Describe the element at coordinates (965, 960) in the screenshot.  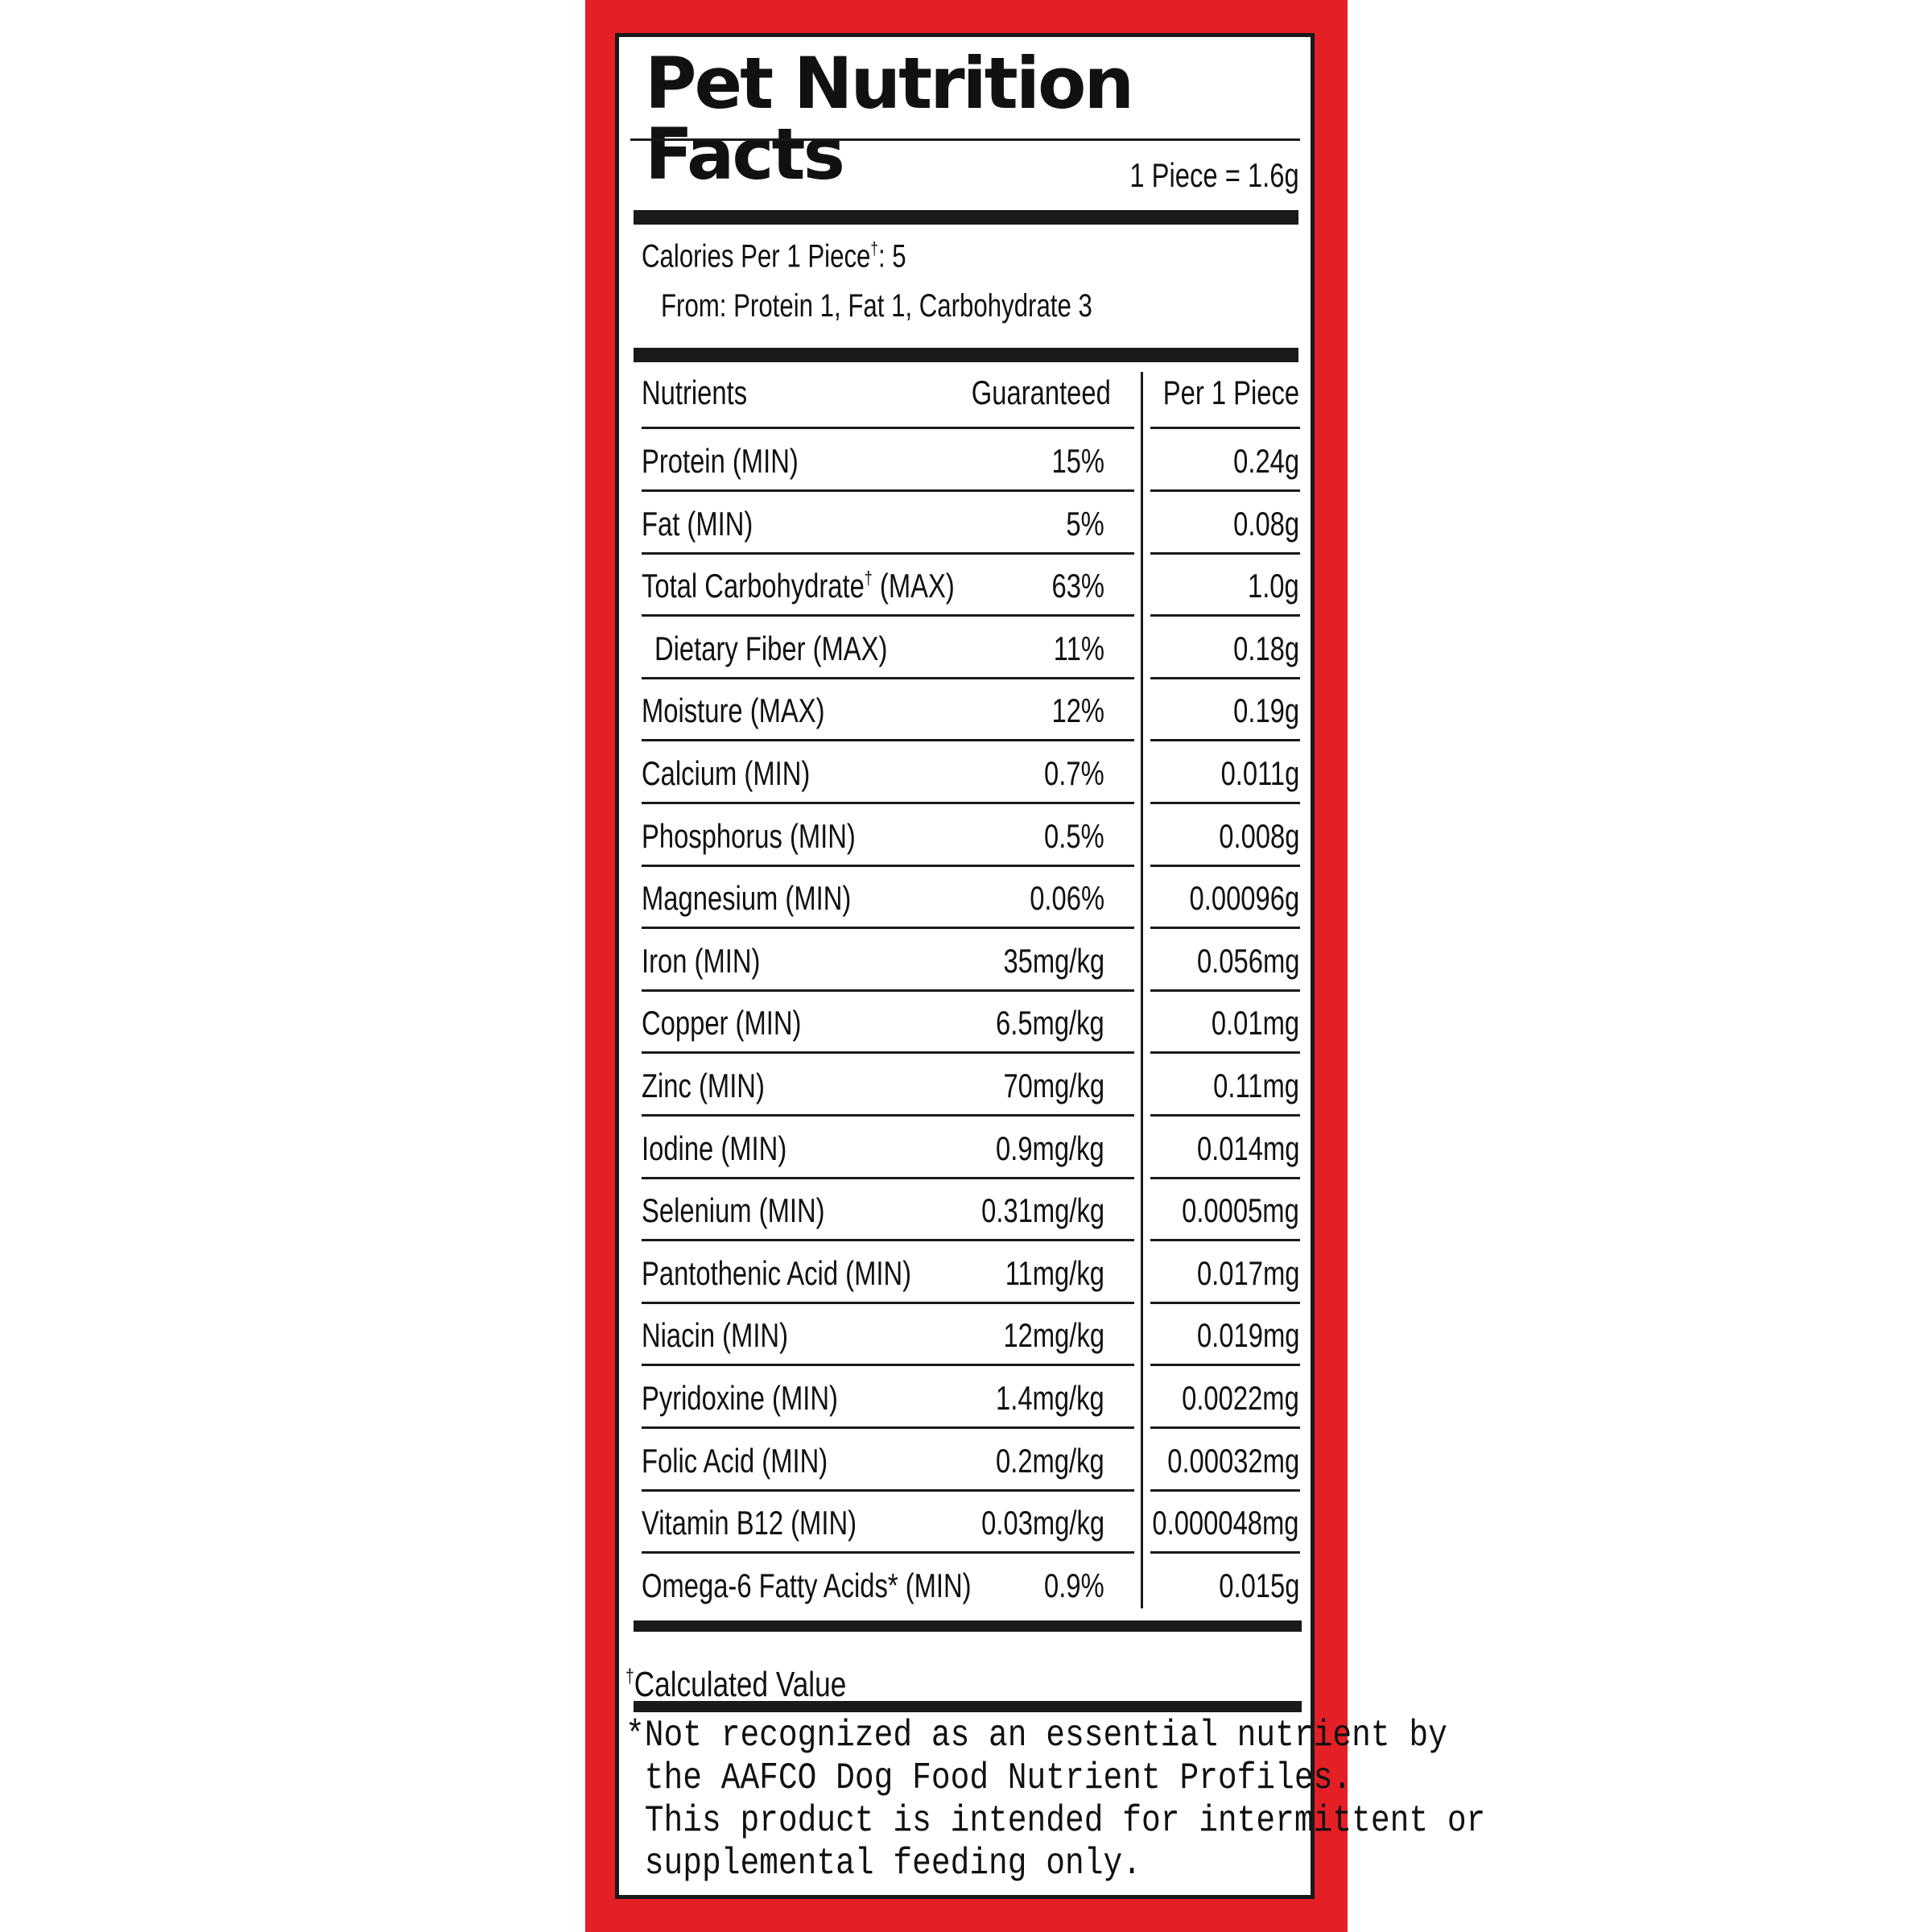
I see `table-row: Iron (MIN) 35mg/kg 0.056mg` at that location.